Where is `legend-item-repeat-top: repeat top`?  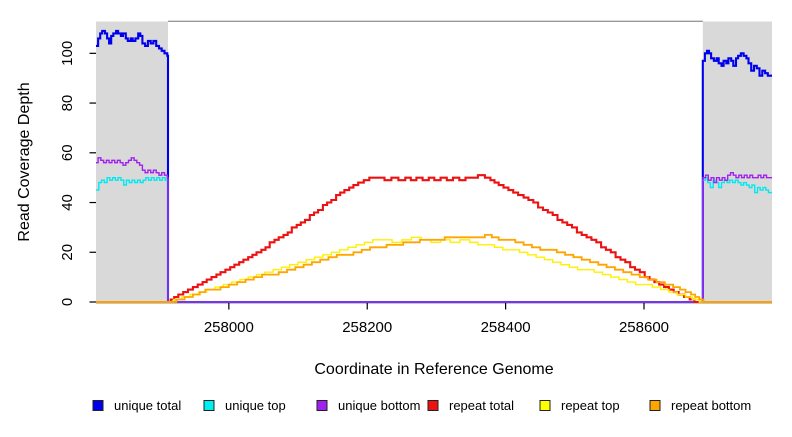
legend-item-repeat-top: repeat top is located at coordinates (579, 405).